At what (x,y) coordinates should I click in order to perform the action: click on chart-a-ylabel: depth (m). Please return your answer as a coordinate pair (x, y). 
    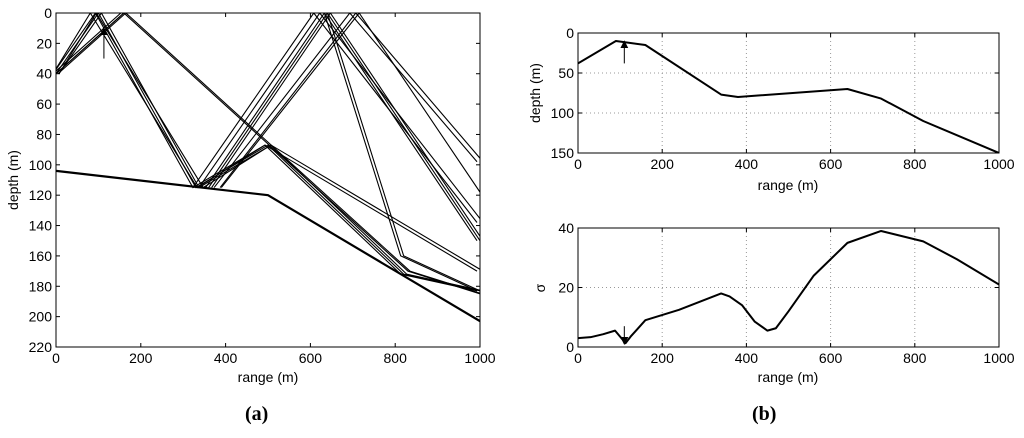
    Looking at the image, I should click on (13, 180).